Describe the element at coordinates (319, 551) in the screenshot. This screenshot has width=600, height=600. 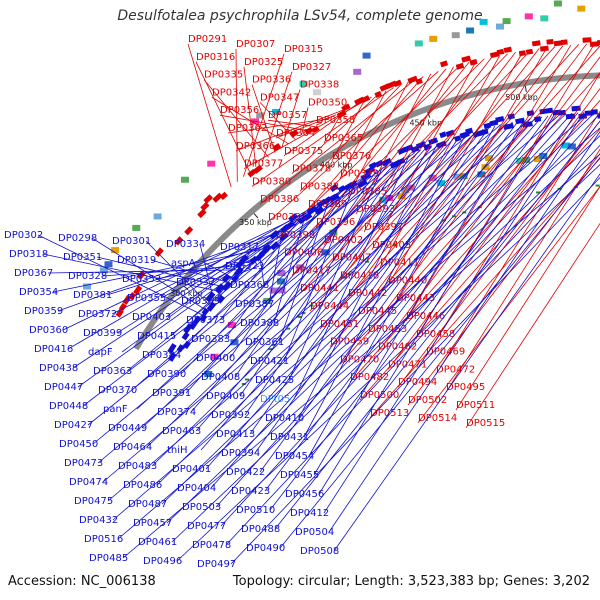
I see `gene-label-dp0508: DP0508` at that location.